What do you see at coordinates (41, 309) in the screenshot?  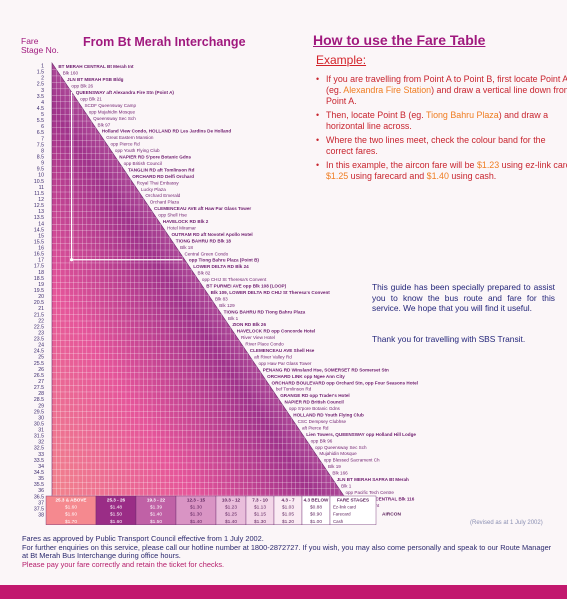 I see `stage-number: 21` at bounding box center [41, 309].